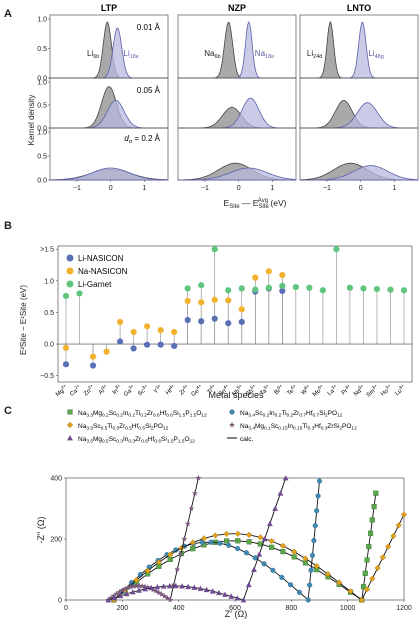 The width and height of the screenshot is (420, 628). Describe the element at coordinates (404, 608) in the screenshot. I see `x-tick-label: 1200` at that location.